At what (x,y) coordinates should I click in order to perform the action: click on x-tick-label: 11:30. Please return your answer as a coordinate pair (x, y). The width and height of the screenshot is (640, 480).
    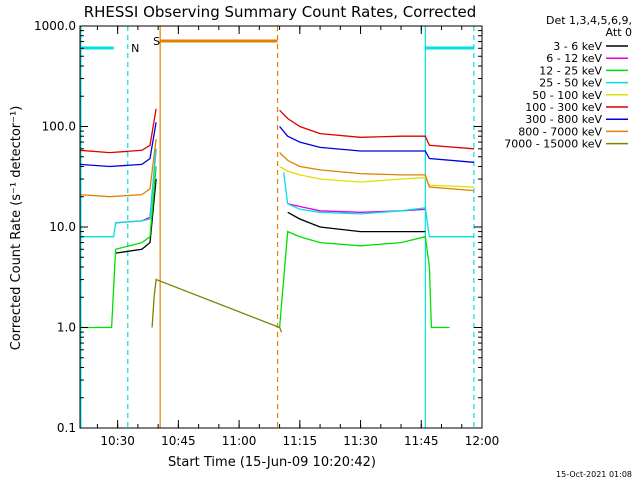
    Looking at the image, I should click on (360, 441).